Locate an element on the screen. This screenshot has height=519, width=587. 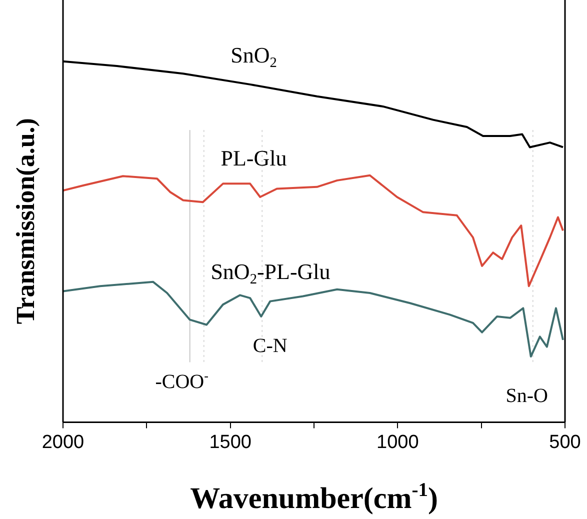
ref-line-label: -COO- is located at coordinates (181, 380).